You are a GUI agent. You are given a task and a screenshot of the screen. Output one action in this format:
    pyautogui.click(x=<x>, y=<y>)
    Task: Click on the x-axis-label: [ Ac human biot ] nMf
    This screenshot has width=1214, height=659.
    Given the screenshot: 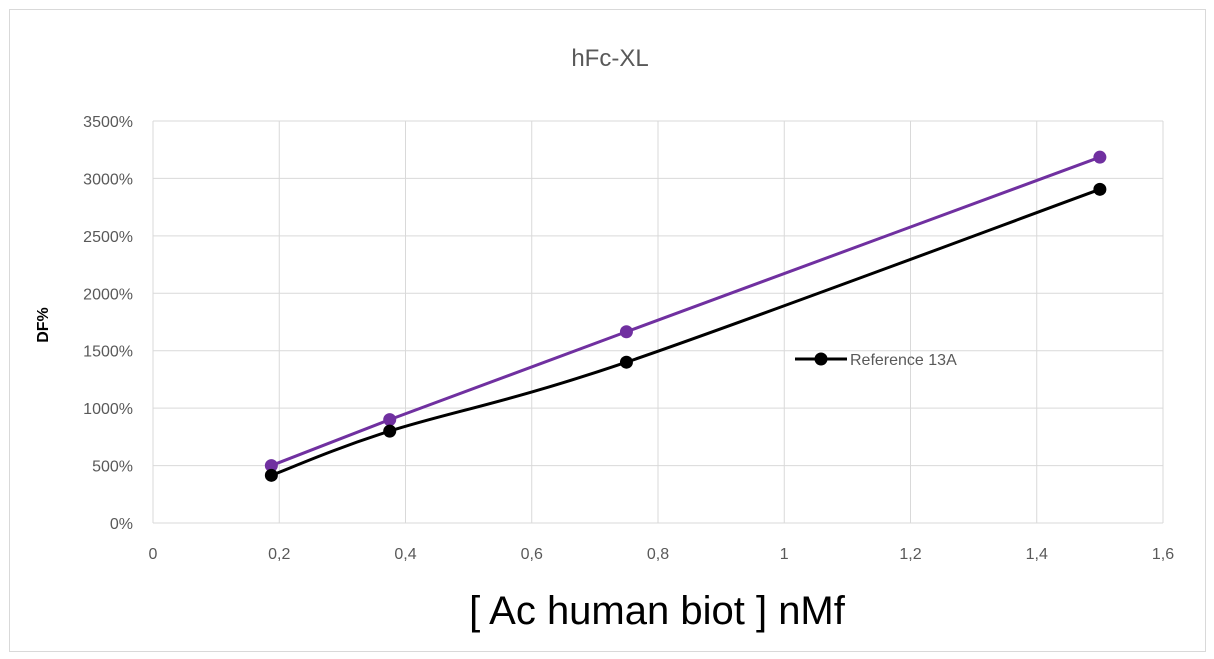 What is the action you would take?
    pyautogui.click(x=657, y=611)
    